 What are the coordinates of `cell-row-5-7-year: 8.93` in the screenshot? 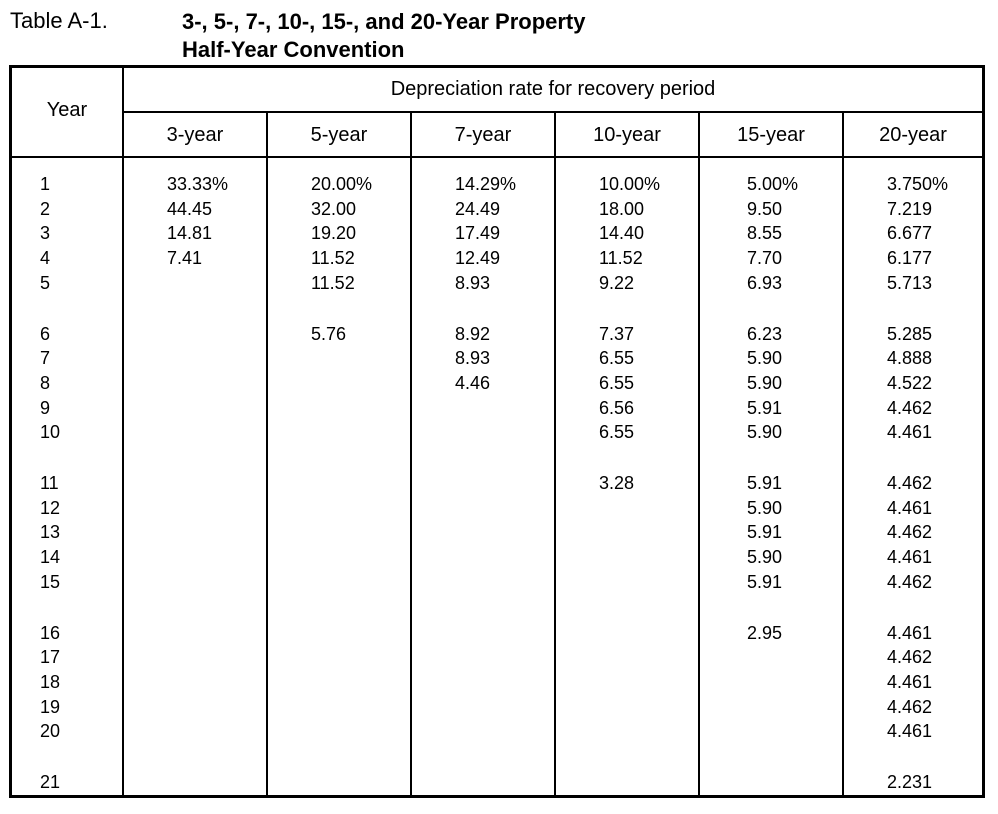 It's located at (473, 282).